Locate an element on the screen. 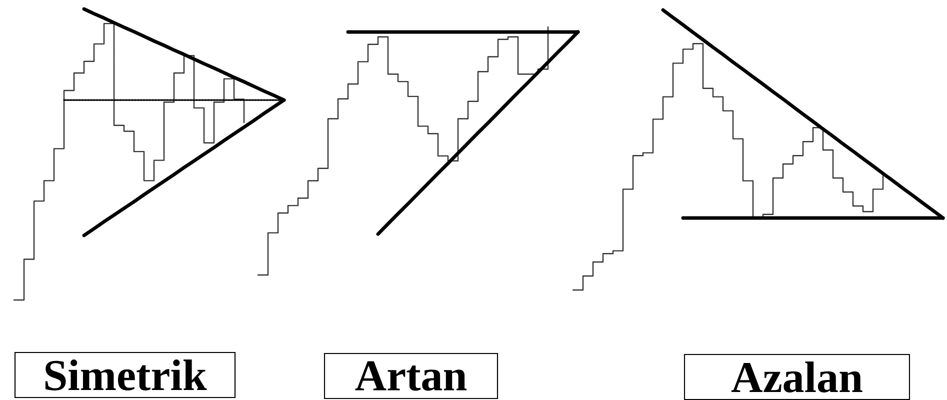 The height and width of the screenshot is (400, 947). text: Simetrik is located at coordinates (126, 375).